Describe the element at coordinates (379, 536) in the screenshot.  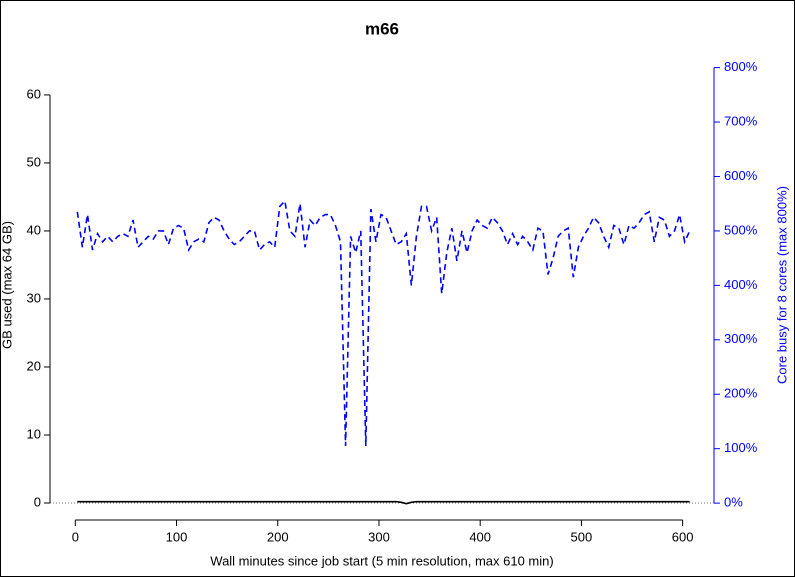
I see `x-tick-label: 300` at that location.